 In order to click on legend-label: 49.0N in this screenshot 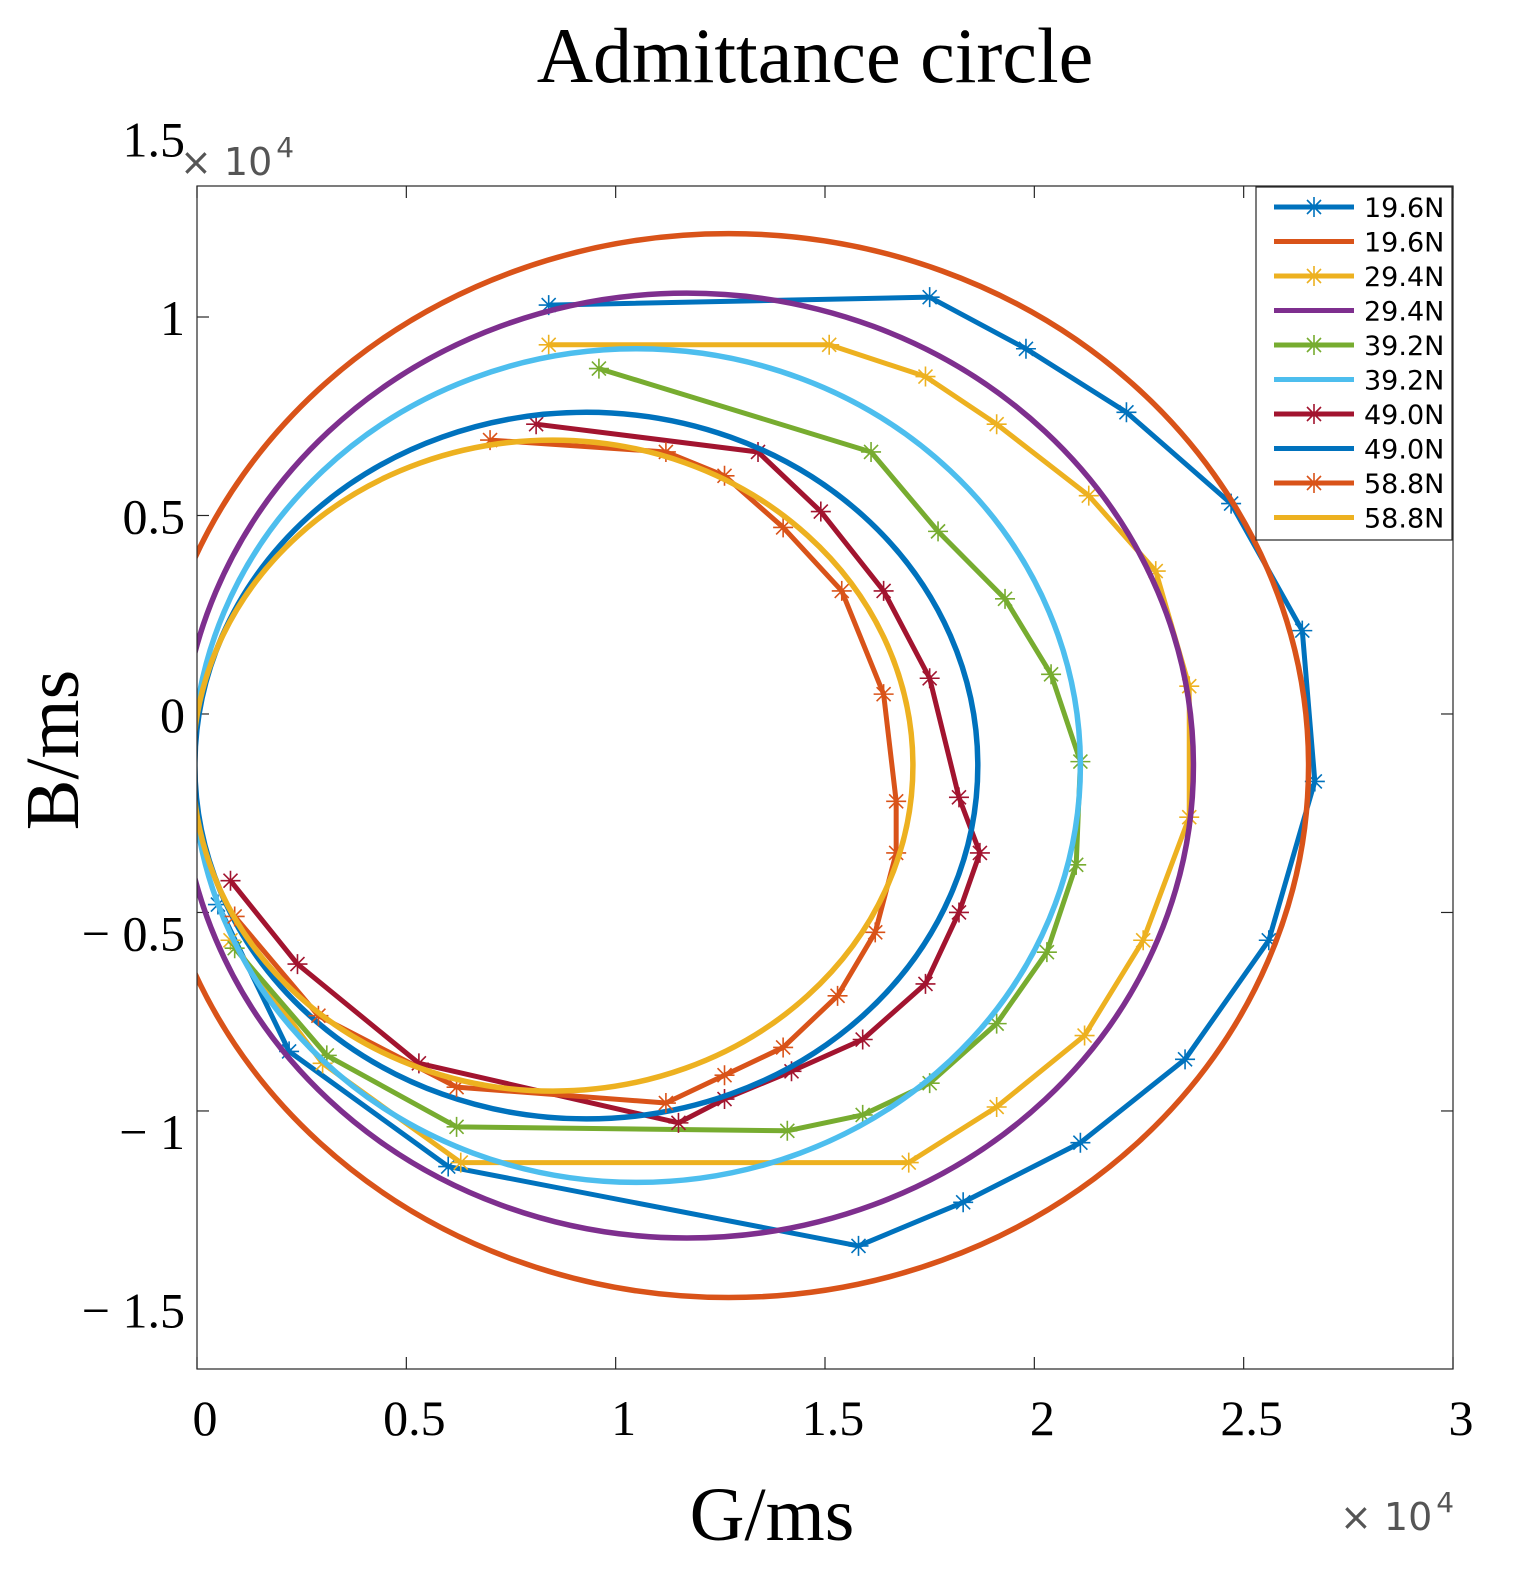, I will do `click(1404, 450)`.